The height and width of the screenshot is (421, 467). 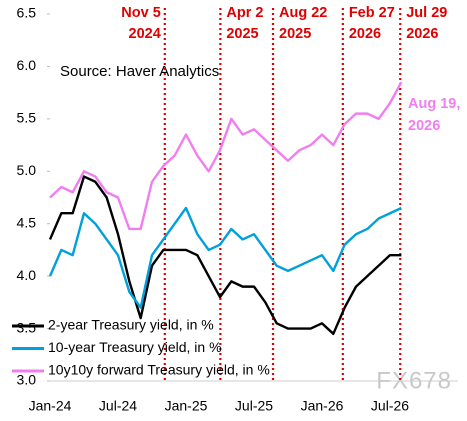 I want to click on event-label: Jul 29, so click(x=426, y=13).